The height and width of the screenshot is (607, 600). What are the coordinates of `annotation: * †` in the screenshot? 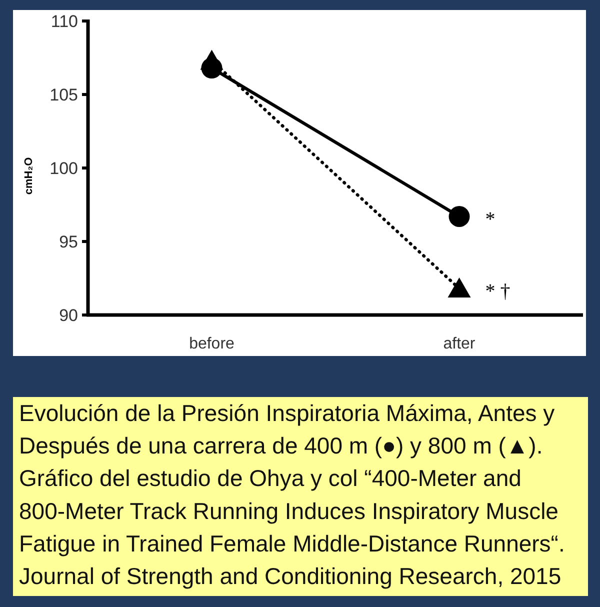 It's located at (497, 291).